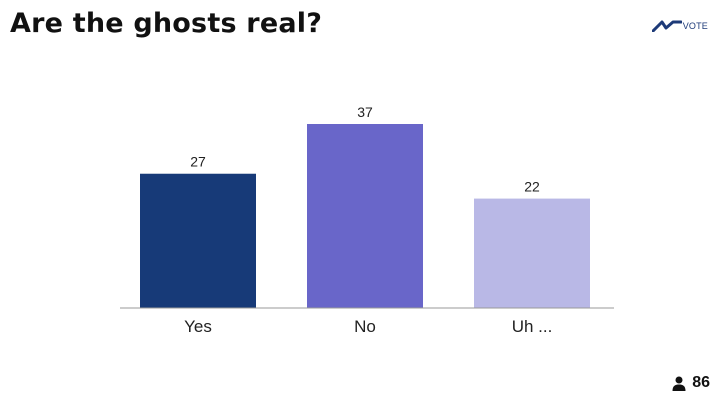  I want to click on brand-logo: VOTE, so click(679, 26).